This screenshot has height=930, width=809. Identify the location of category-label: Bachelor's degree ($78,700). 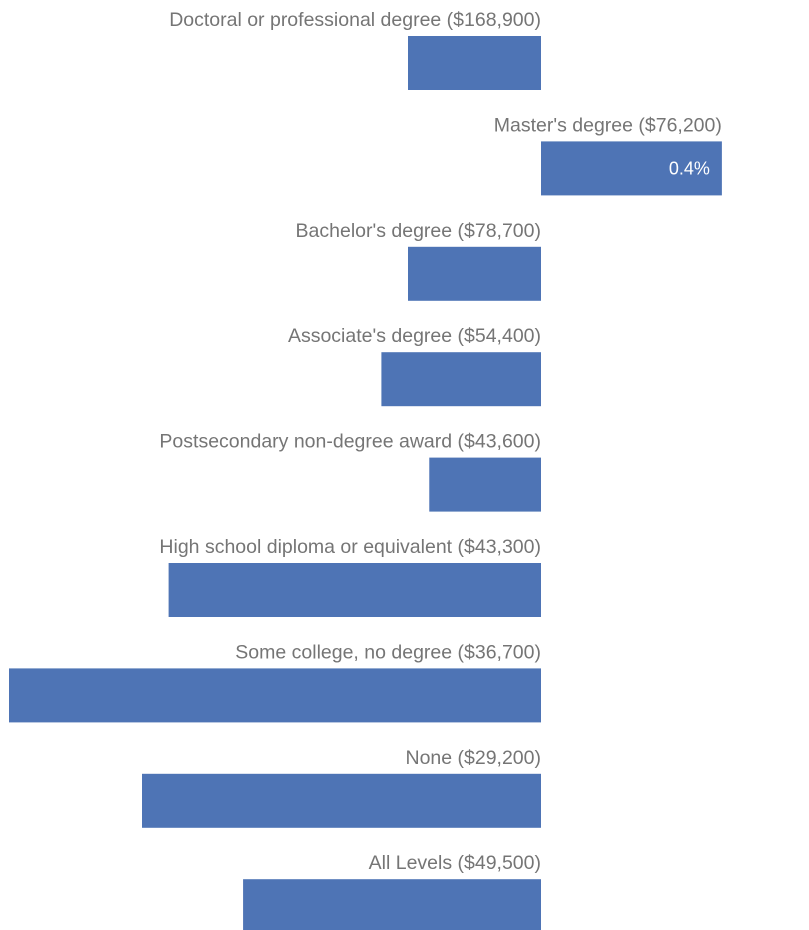
(418, 231).